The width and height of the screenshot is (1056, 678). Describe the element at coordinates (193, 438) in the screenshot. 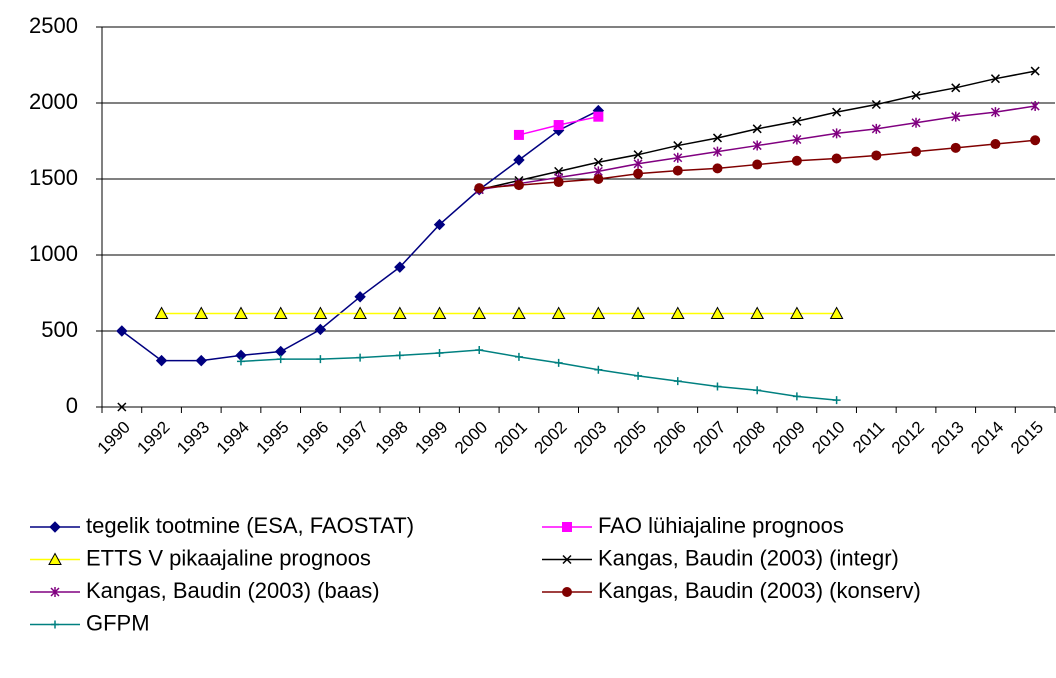

I see `x-tick-label: 1993` at that location.